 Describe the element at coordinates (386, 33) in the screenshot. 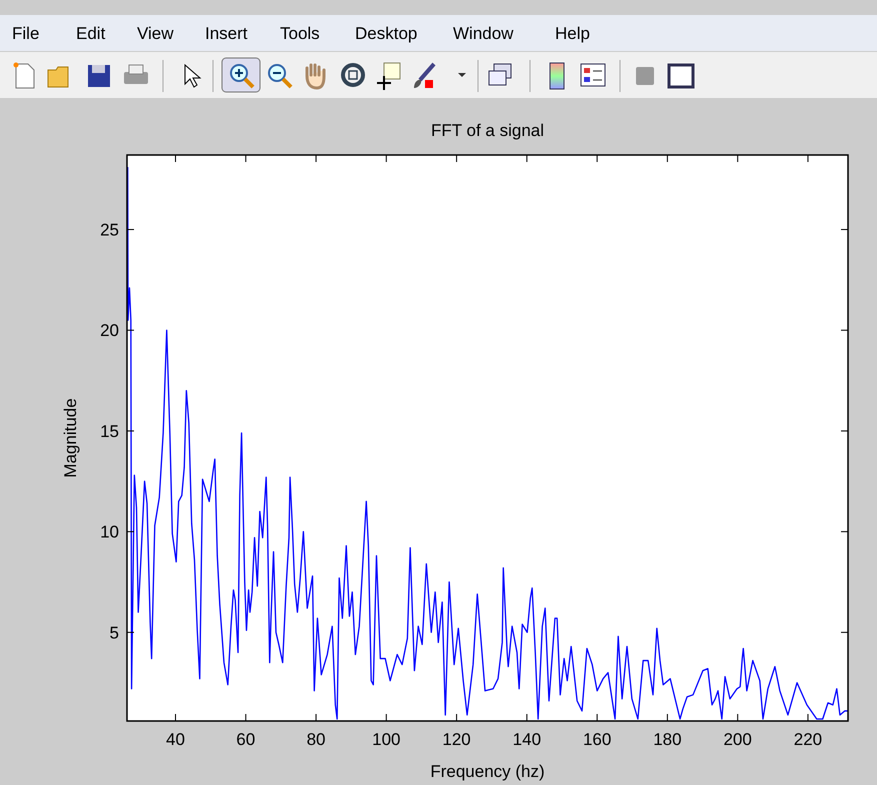

I see `text: Desktop` at that location.